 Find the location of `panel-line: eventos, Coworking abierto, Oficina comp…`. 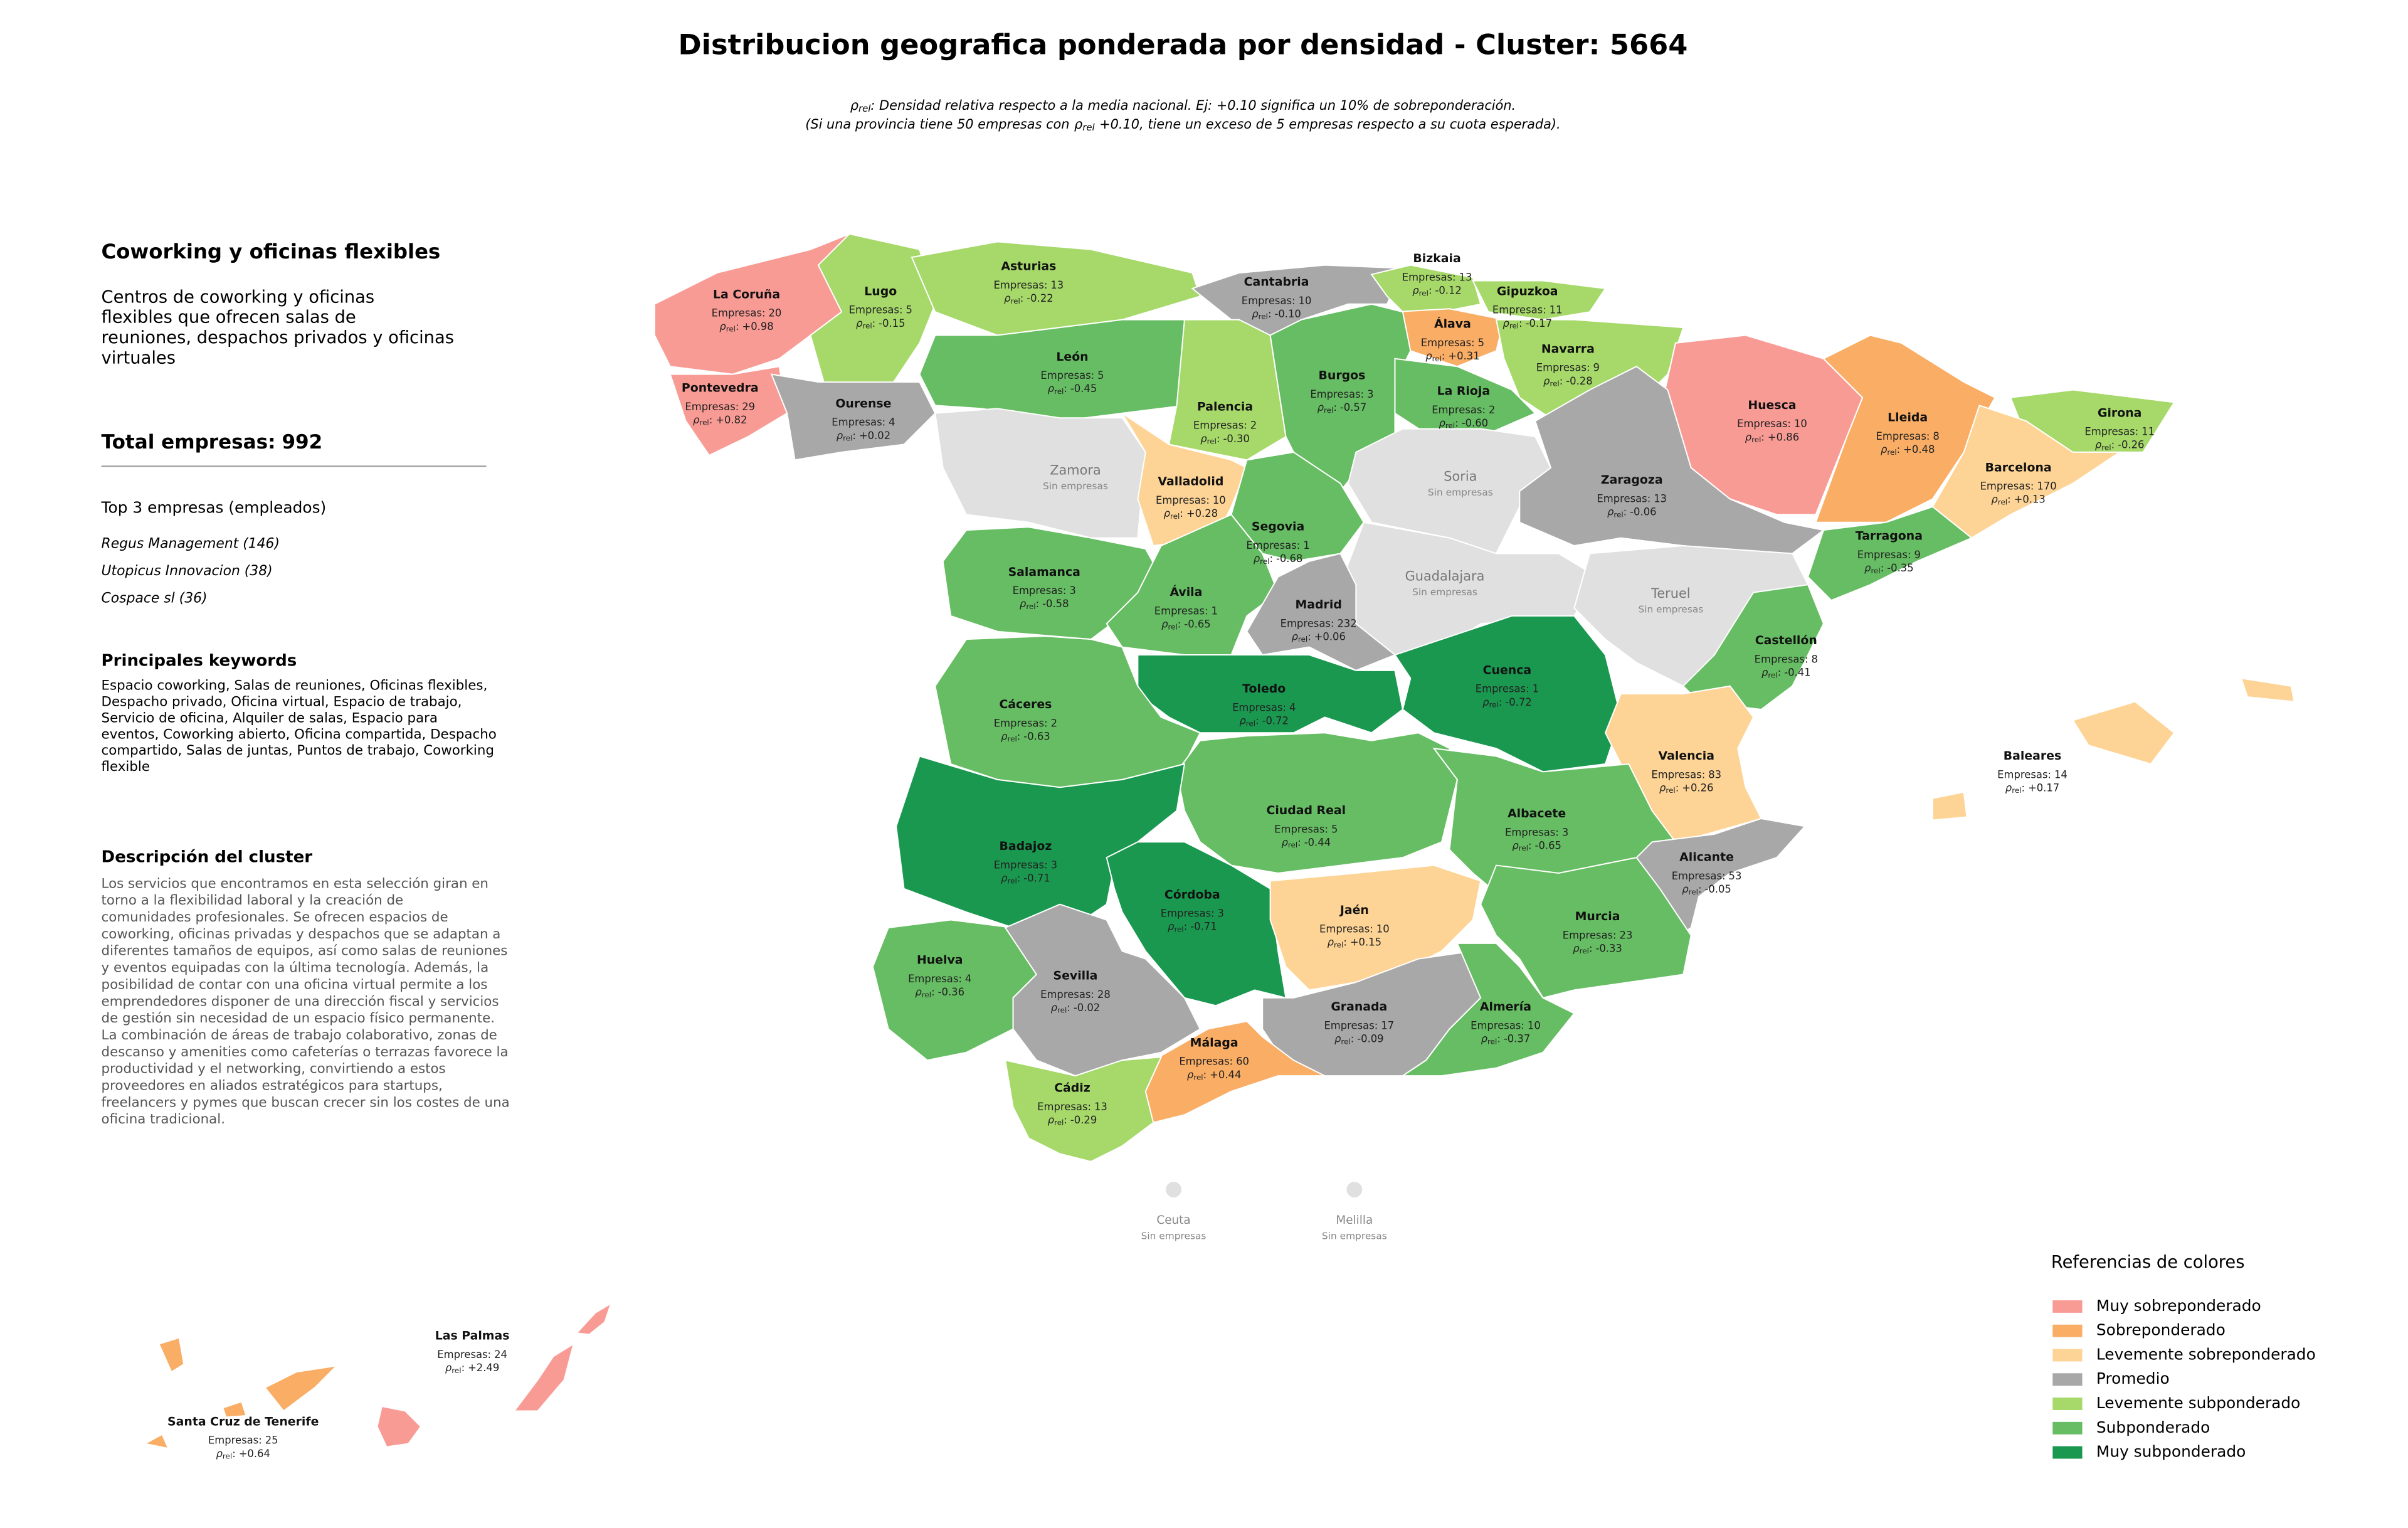

panel-line: eventos, Coworking abierto, Oficina comp… is located at coordinates (299, 734).